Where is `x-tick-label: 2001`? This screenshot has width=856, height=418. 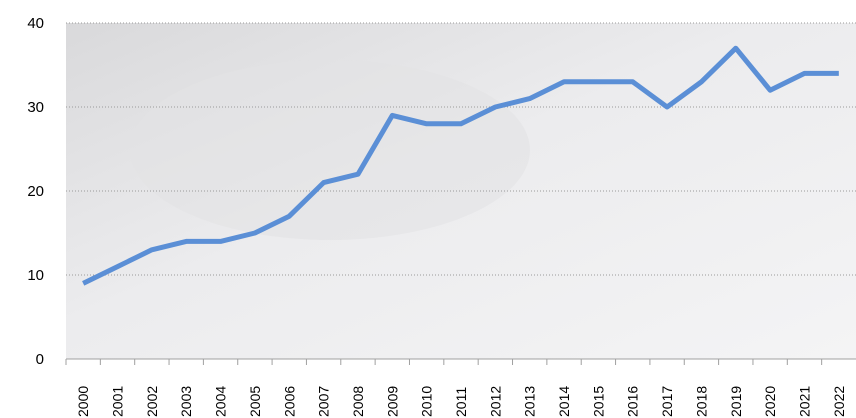 x-tick-label: 2001 is located at coordinates (118, 401).